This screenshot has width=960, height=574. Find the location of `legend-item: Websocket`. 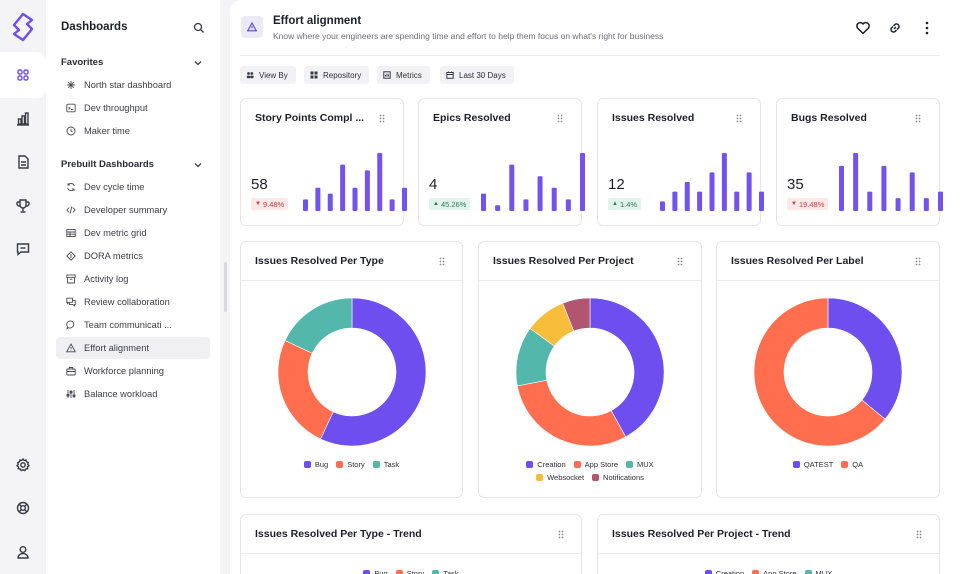

legend-item: Websocket is located at coordinates (560, 477).